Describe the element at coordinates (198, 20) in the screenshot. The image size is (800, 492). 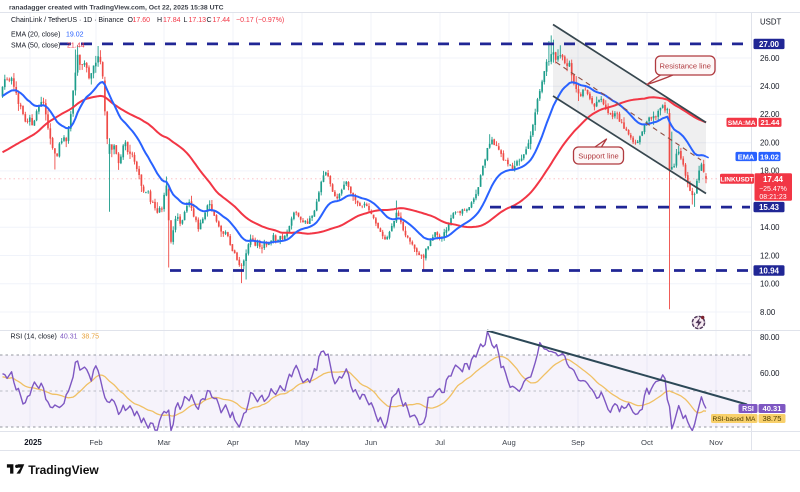
I see `svg-text: 17.13` at that location.